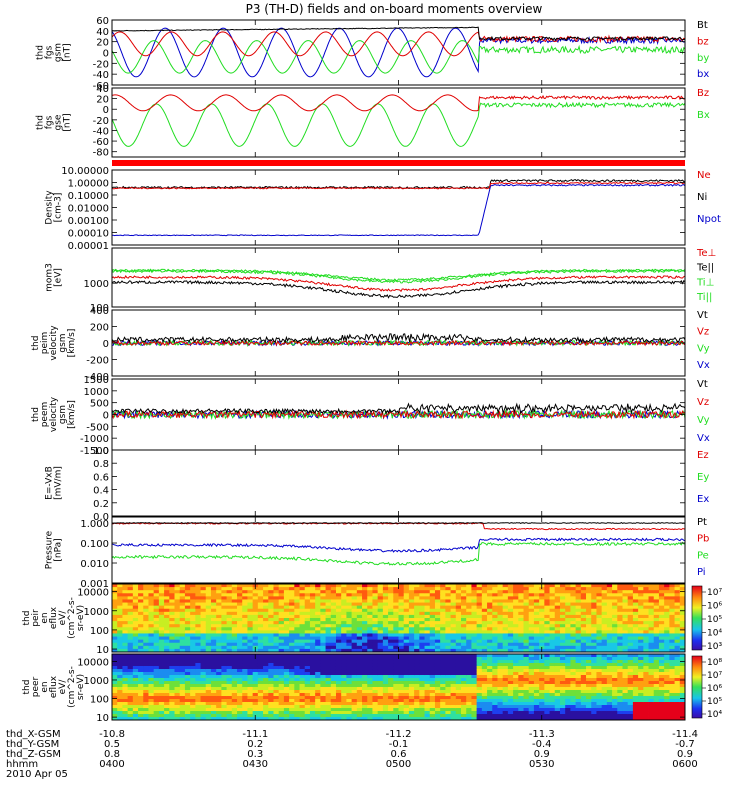  I want to click on fgs-ssl-y-tick-label: -80, so click(101, 153).